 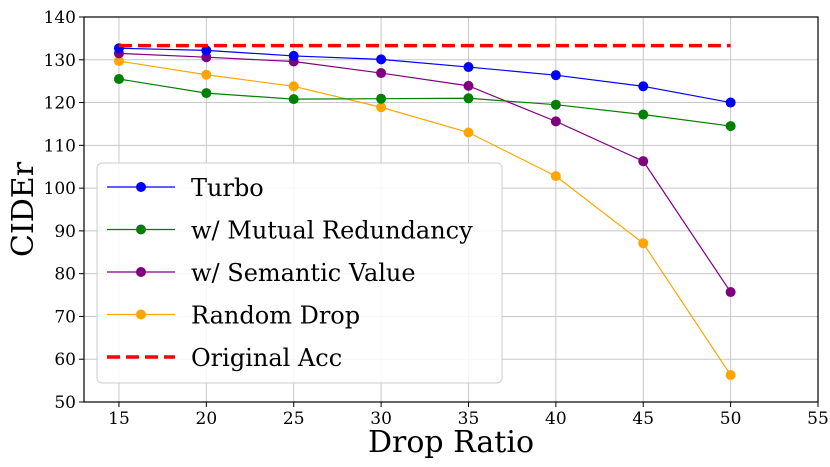 I want to click on x-tick-label: 50, so click(x=731, y=419).